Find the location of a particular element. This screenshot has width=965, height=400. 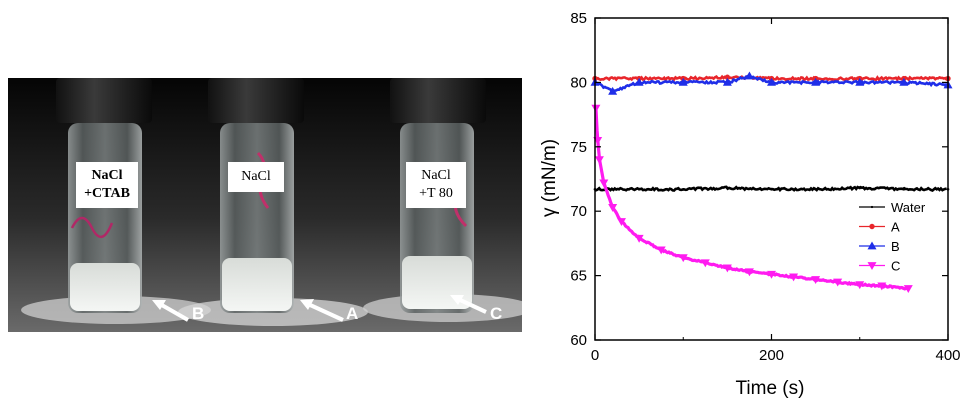

series-line is located at coordinates (751, 199).